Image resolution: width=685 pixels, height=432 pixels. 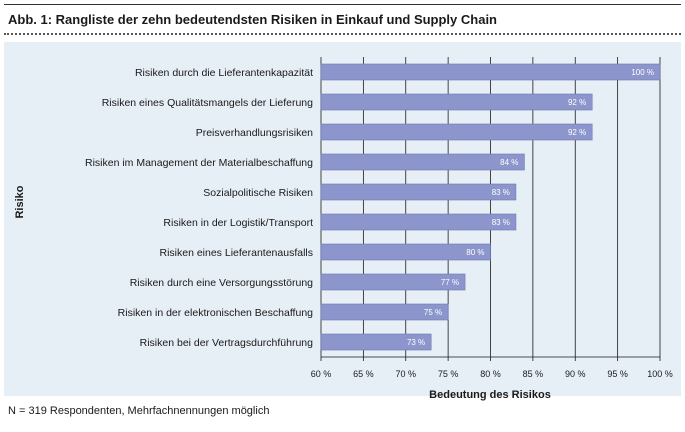 I want to click on bar-value-label-9: 73 %, so click(x=416, y=342).